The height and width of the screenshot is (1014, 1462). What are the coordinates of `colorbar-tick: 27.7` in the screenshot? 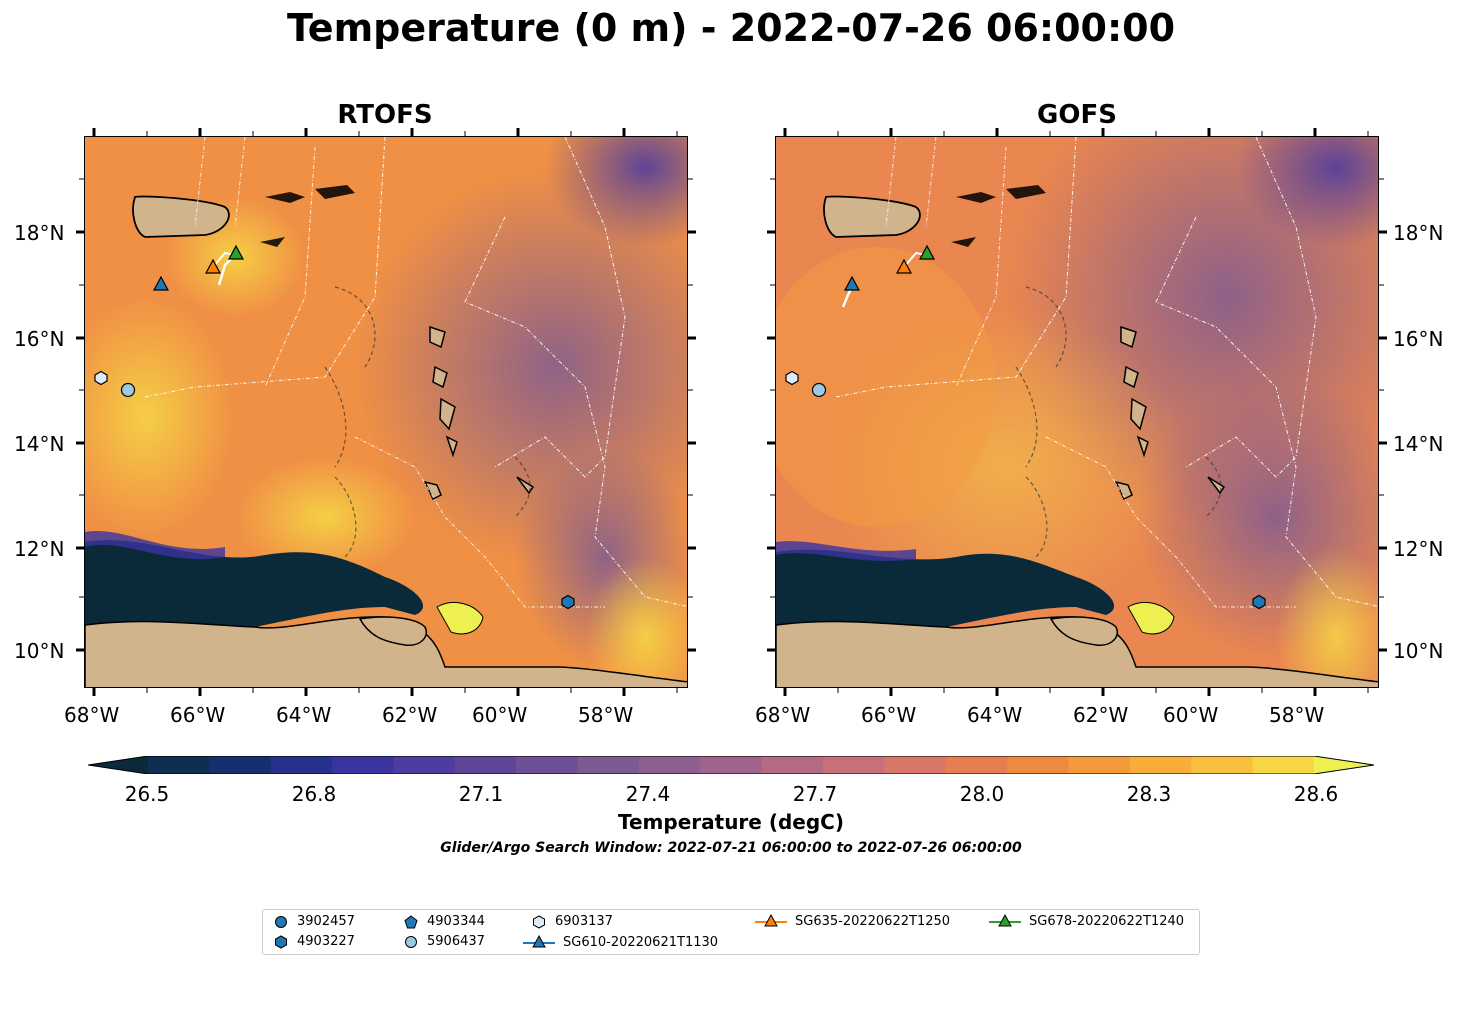 It's located at (815, 794).